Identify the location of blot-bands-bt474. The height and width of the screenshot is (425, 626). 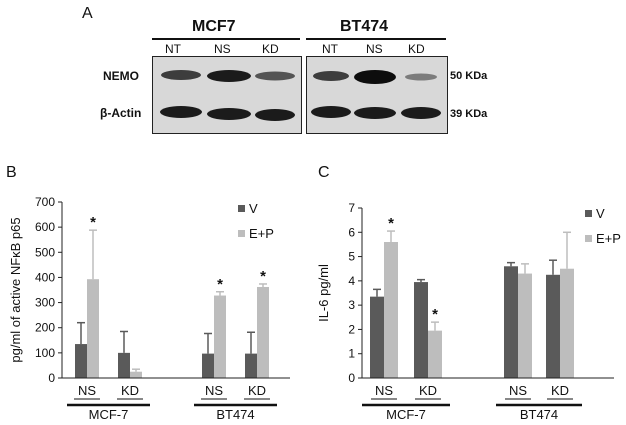
(376, 94).